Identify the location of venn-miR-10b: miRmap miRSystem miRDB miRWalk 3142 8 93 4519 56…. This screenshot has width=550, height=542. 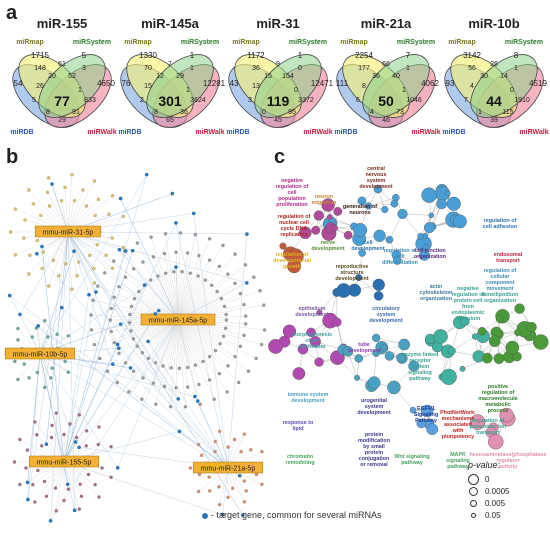
(495, 87).